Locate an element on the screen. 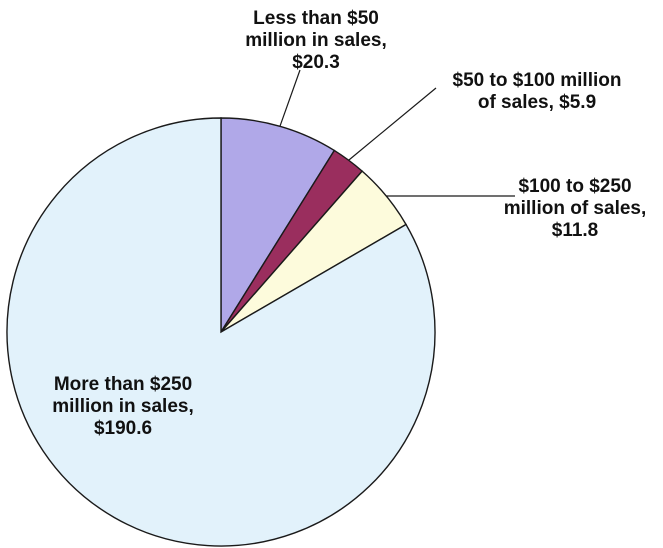 This screenshot has height=548, width=663. slice-label-100-to-250: $100 to $250 million of sales, $11.8 is located at coordinates (575, 209).